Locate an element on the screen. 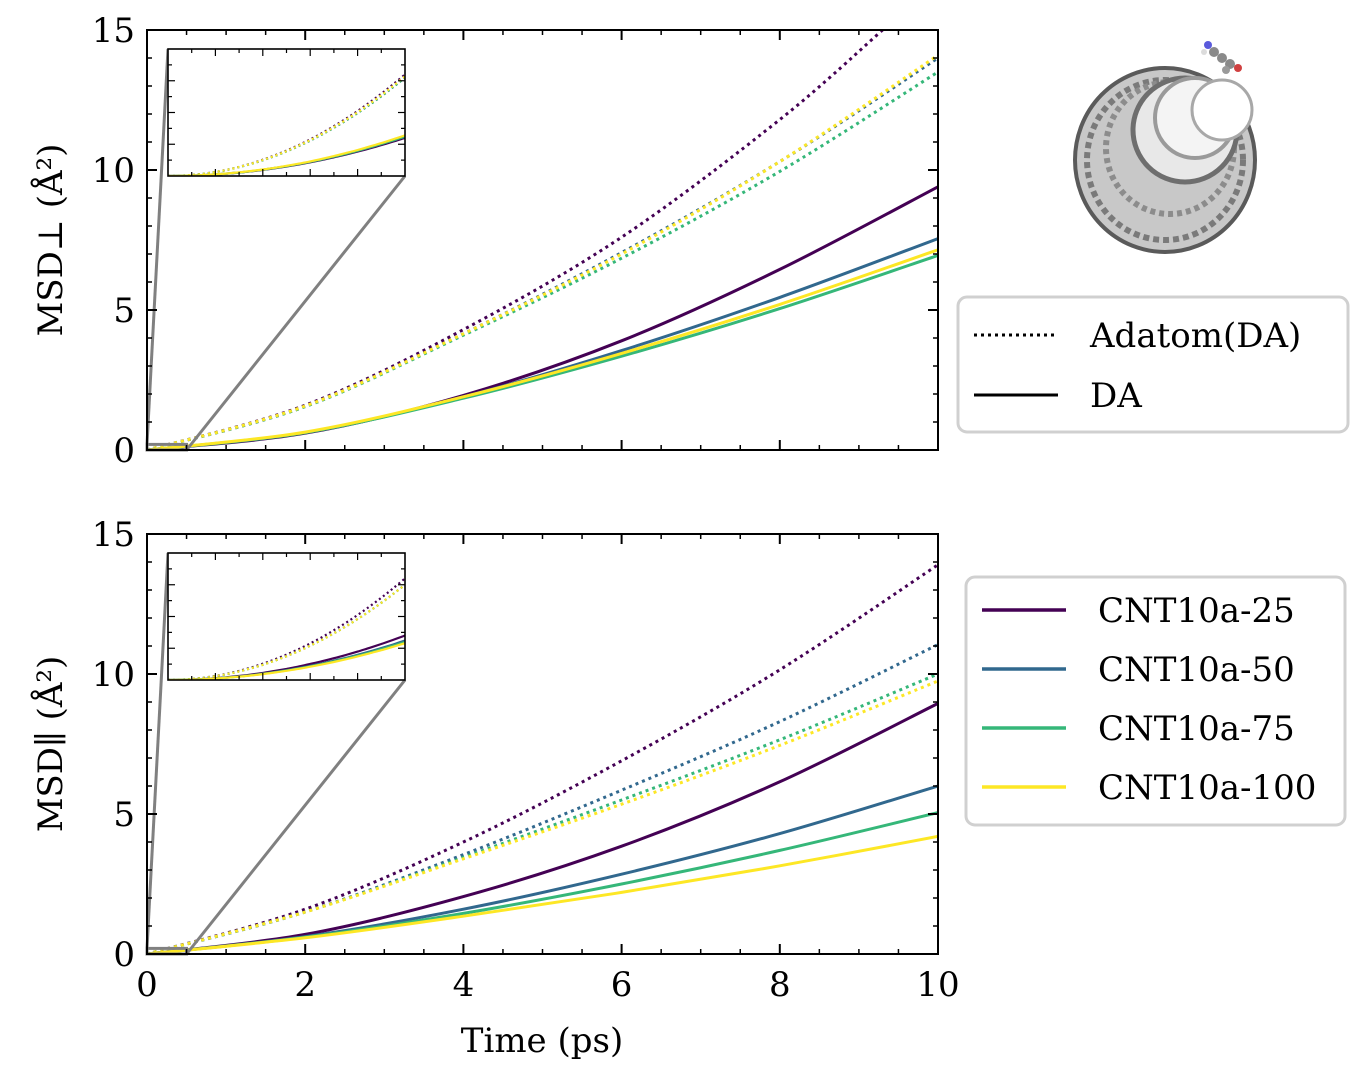 The height and width of the screenshot is (1078, 1363). bottom-inset-background is located at coordinates (286, 616).